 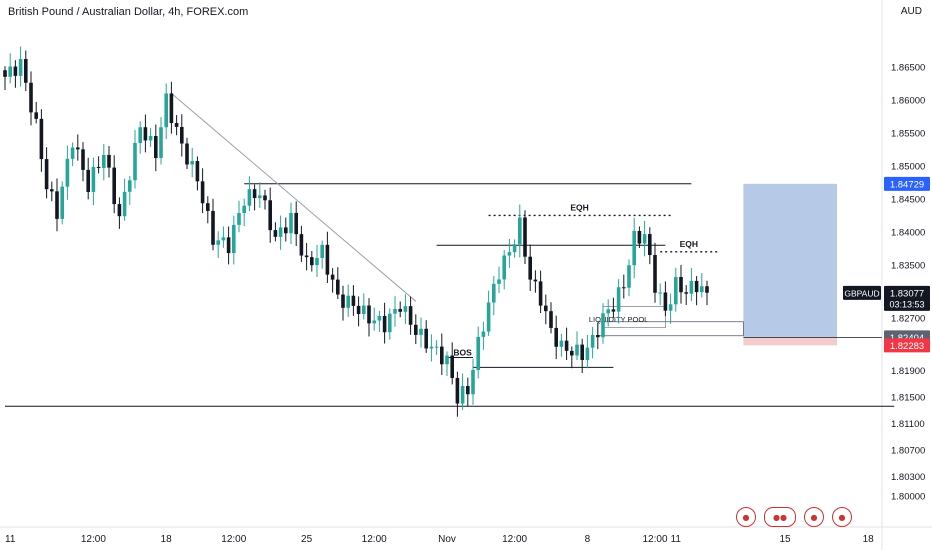 I want to click on long-position-stop-zone, so click(x=790, y=341).